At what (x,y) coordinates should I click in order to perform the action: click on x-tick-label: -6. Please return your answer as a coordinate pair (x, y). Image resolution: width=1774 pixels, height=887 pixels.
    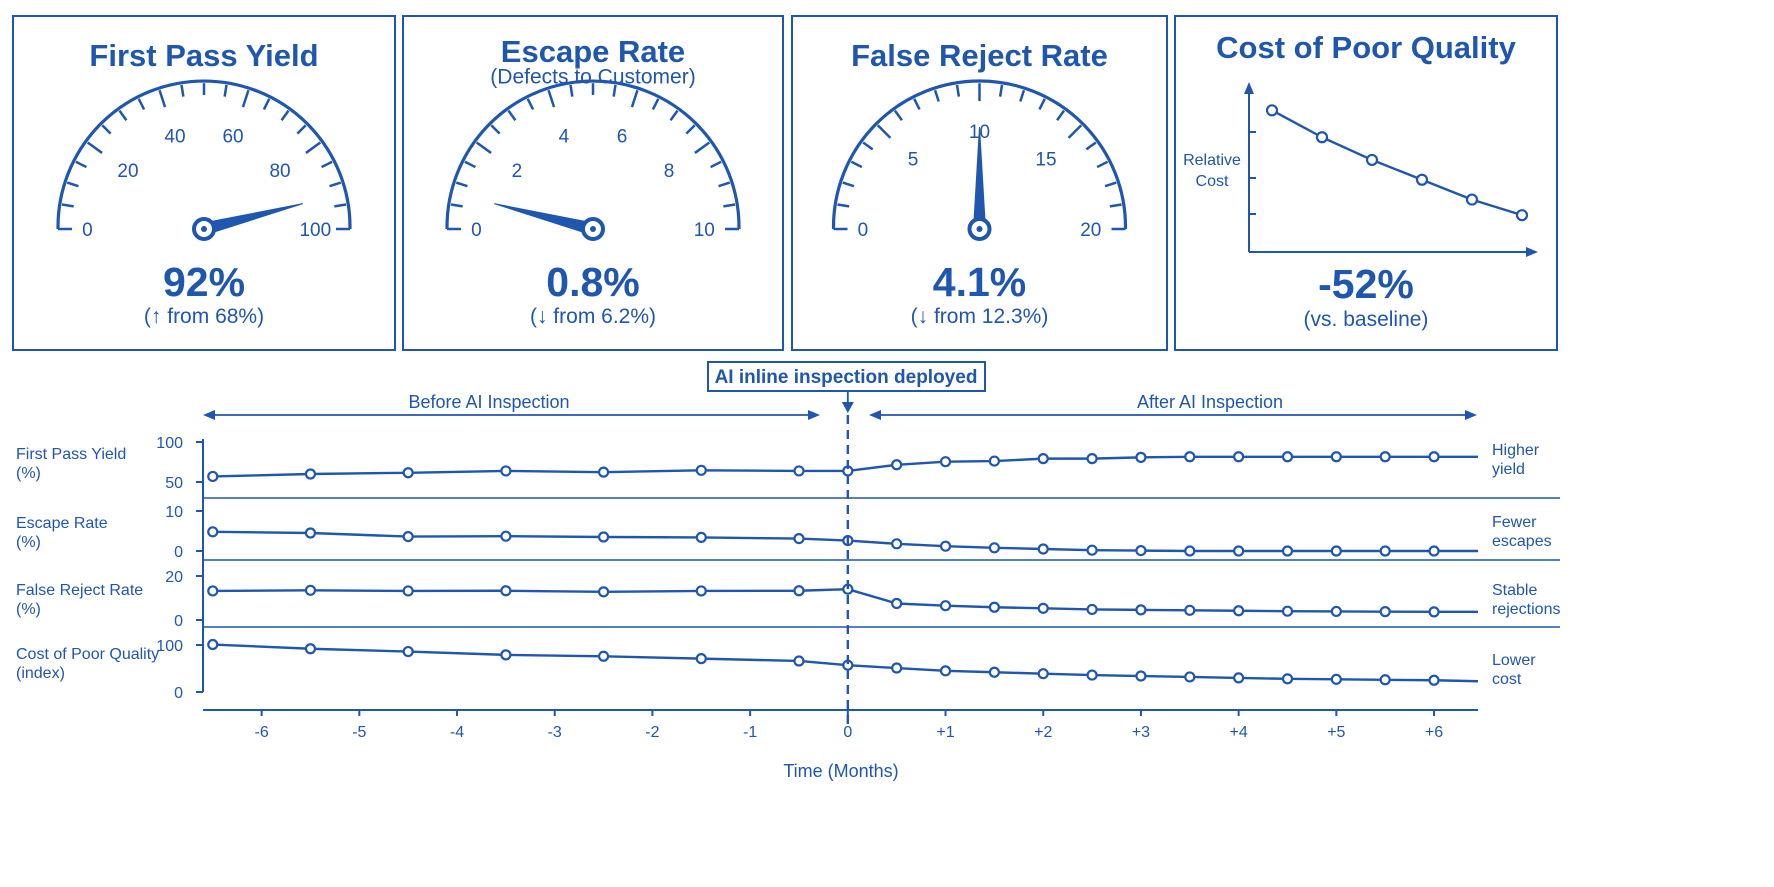
    Looking at the image, I should click on (262, 732).